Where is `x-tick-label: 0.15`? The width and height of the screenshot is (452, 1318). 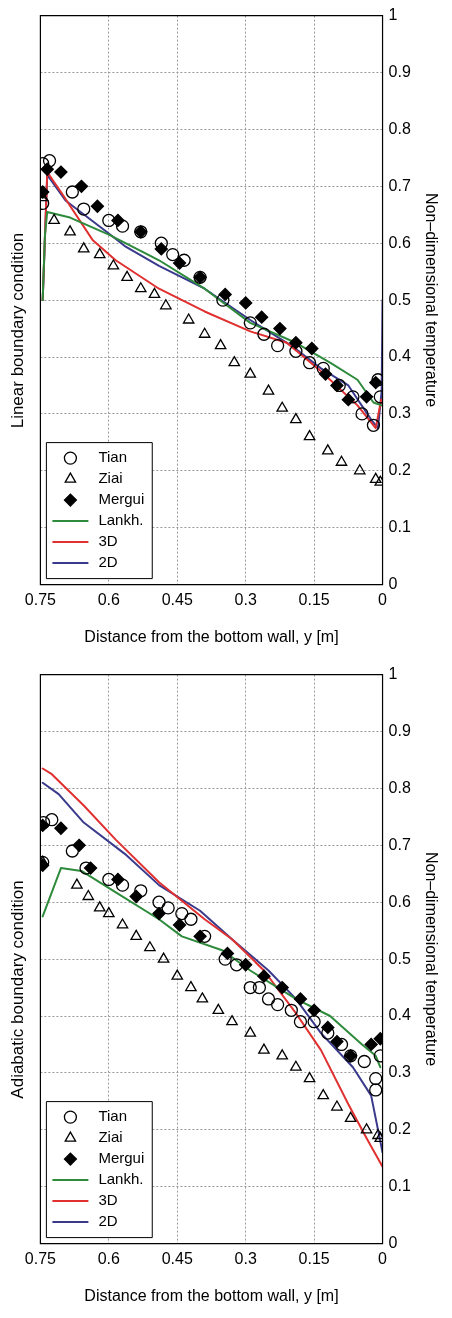
x-tick-label: 0.15 is located at coordinates (314, 1258).